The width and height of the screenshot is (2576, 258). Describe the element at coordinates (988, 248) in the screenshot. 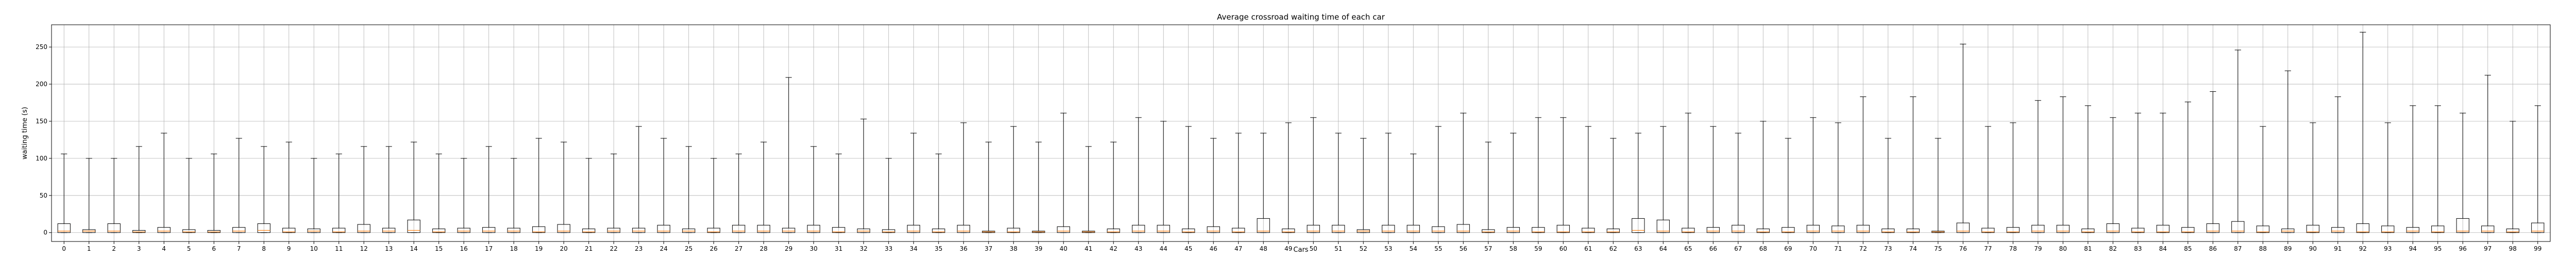

I see `x-tick-label: 37` at that location.